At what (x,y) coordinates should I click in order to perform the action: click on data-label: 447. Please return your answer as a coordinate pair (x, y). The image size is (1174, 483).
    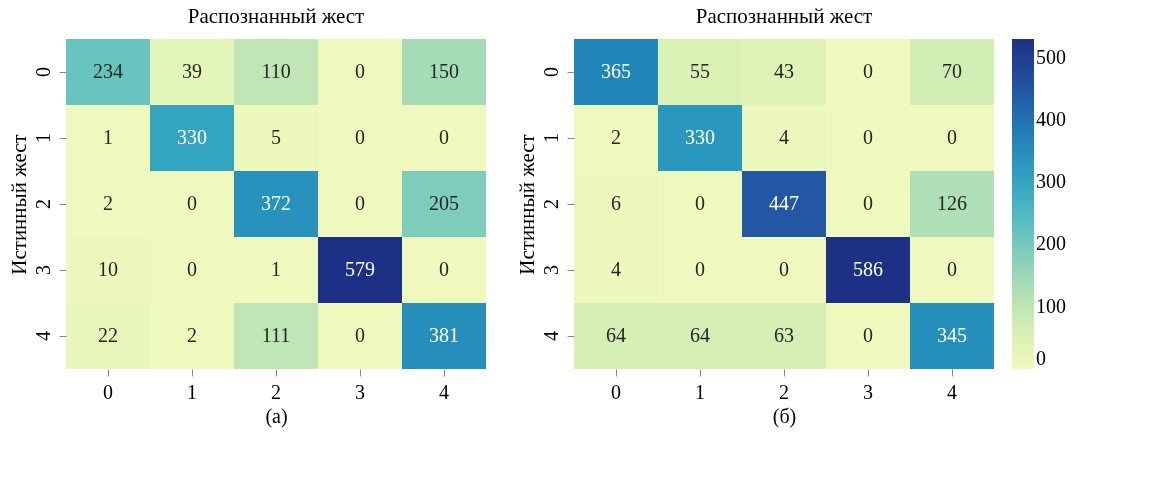
    Looking at the image, I should click on (784, 203).